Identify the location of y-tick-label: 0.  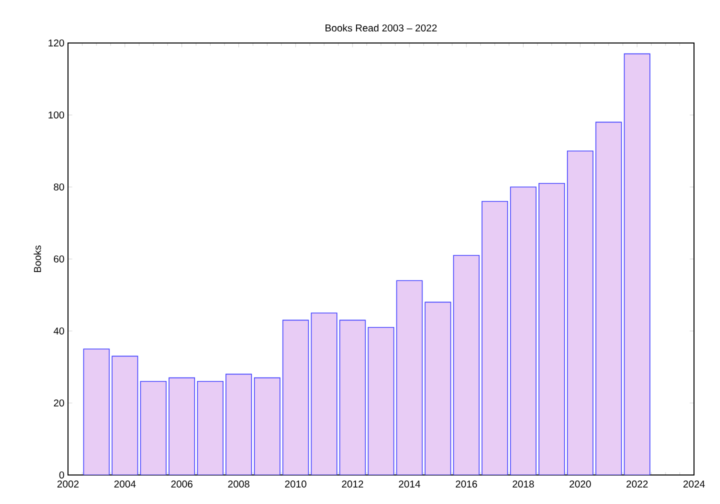
(61, 475).